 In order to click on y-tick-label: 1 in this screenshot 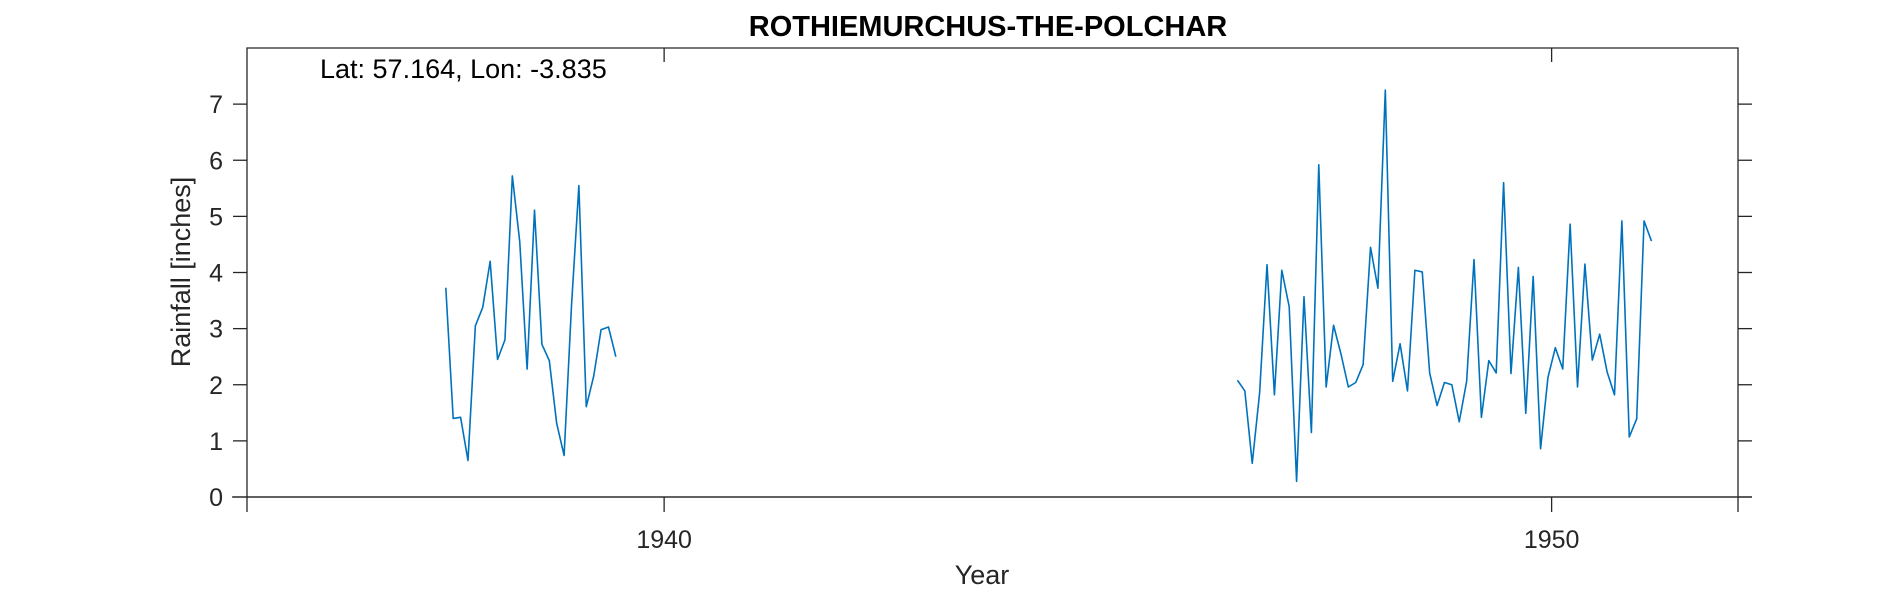, I will do `click(216, 442)`.